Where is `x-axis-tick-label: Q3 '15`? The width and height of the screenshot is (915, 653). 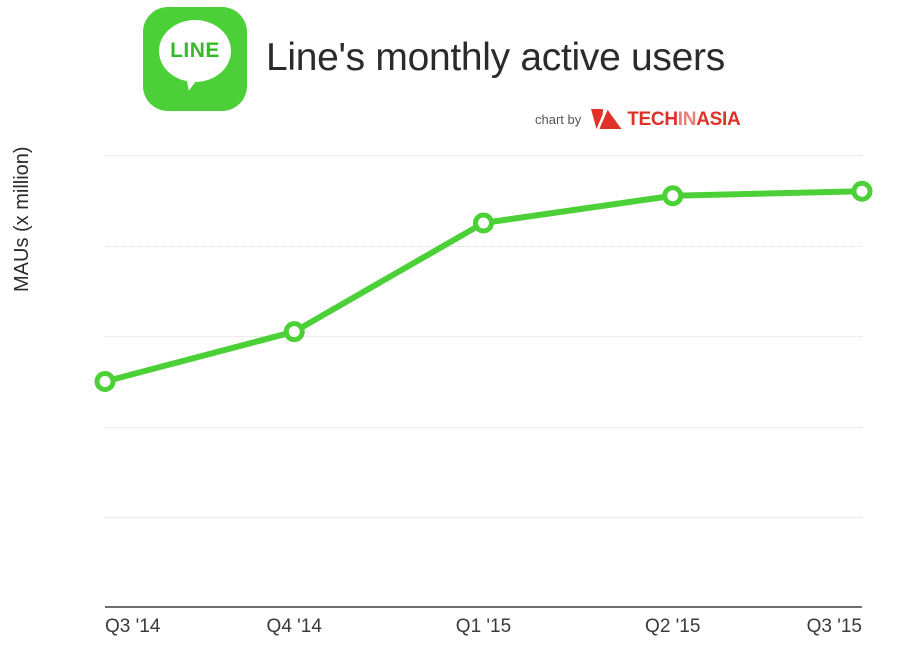 x-axis-tick-label: Q3 '15 is located at coordinates (834, 626).